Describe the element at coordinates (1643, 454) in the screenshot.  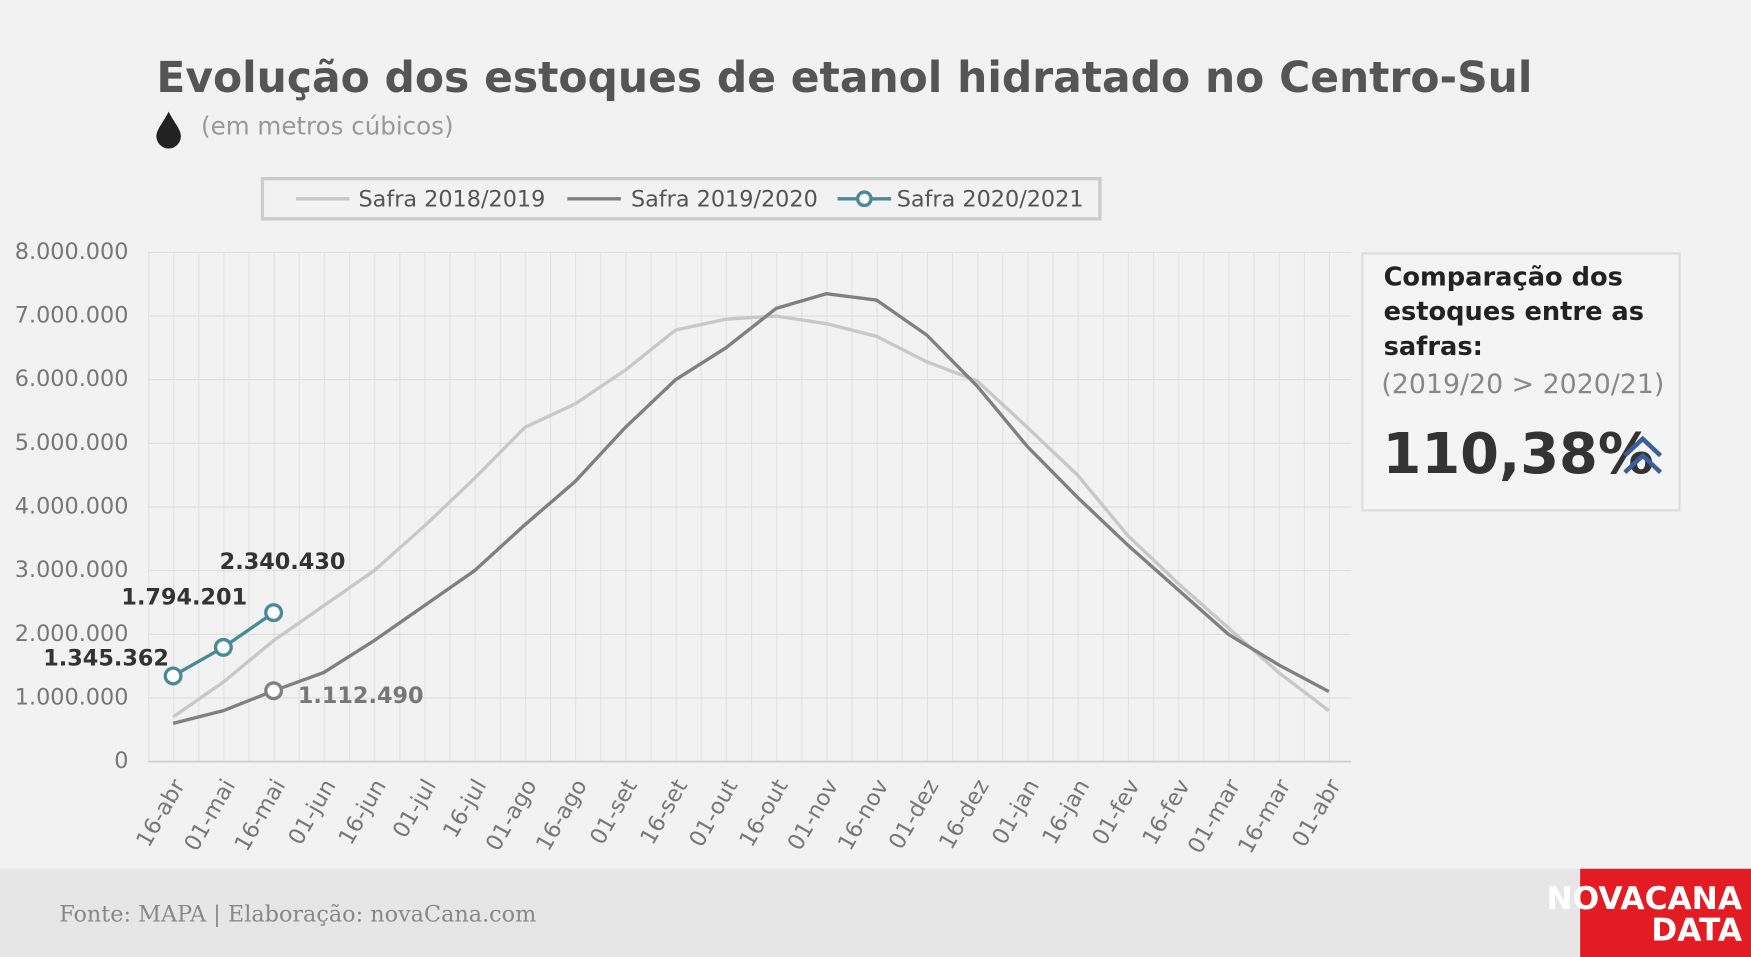
I see `up-arrows` at that location.